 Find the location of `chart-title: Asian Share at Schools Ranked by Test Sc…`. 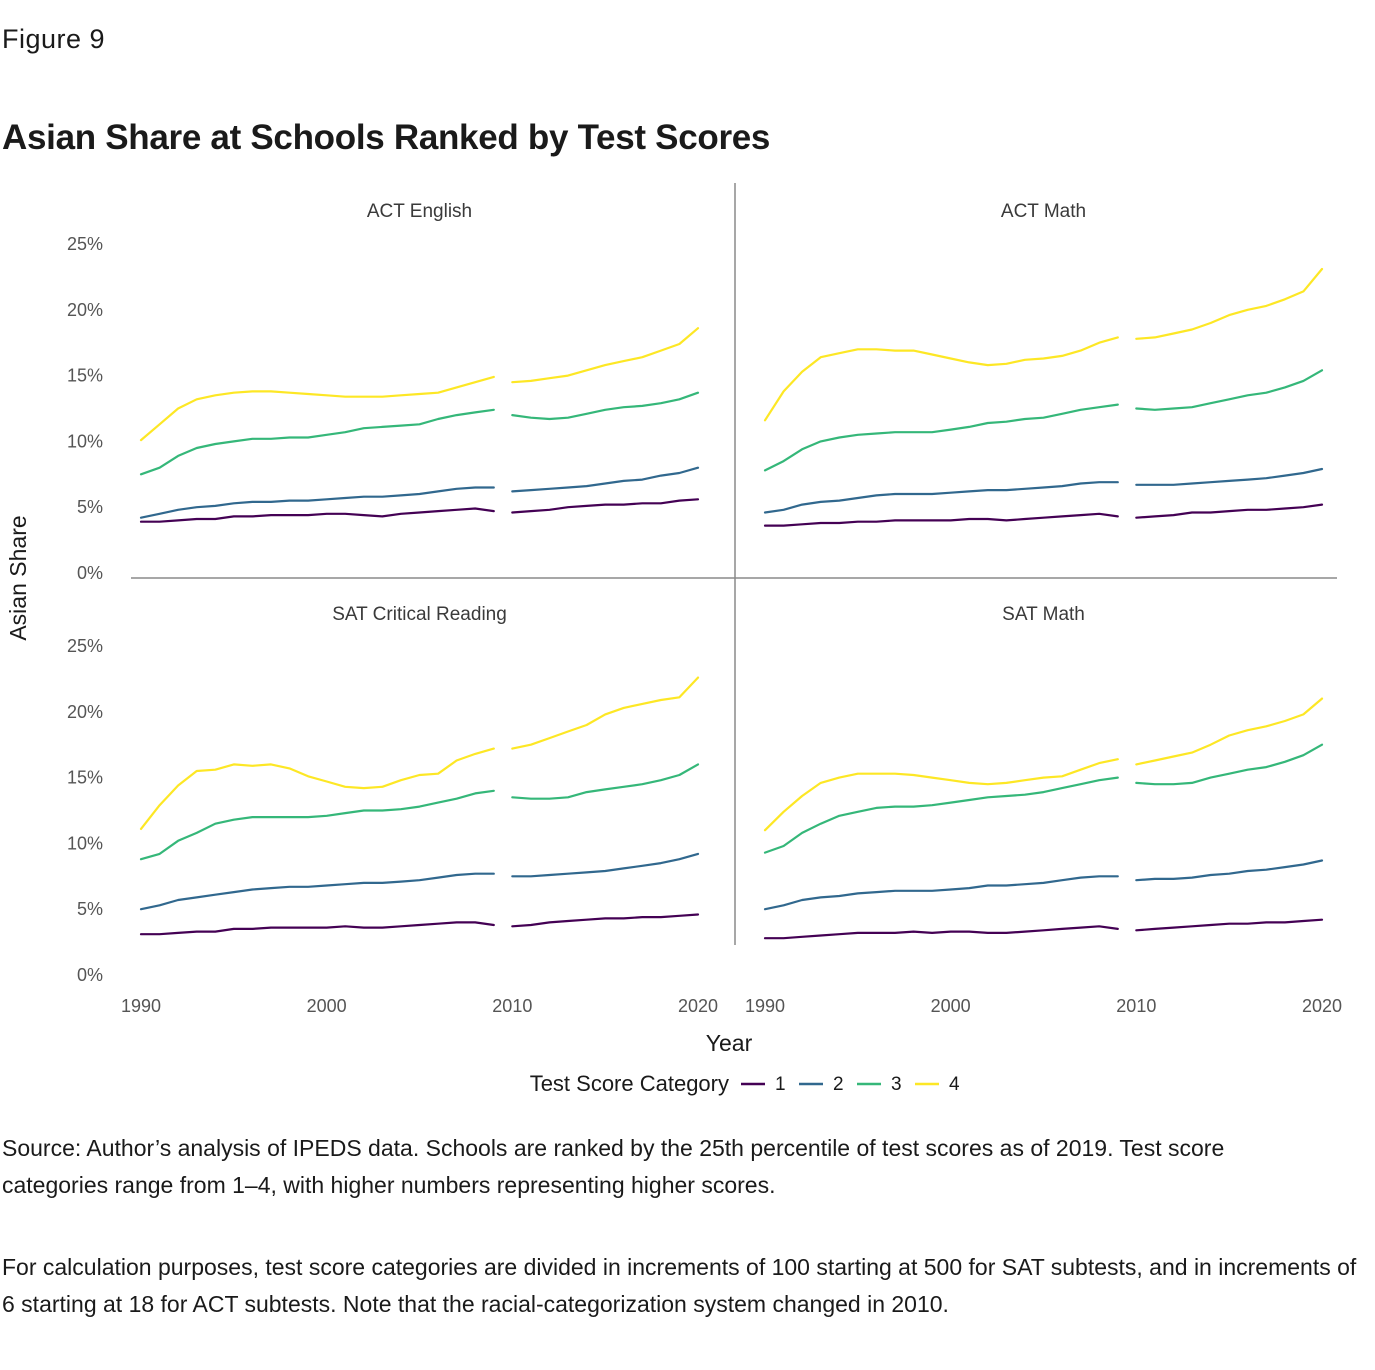

chart-title: Asian Share at Schools Ranked by Test Sc… is located at coordinates (386, 137).